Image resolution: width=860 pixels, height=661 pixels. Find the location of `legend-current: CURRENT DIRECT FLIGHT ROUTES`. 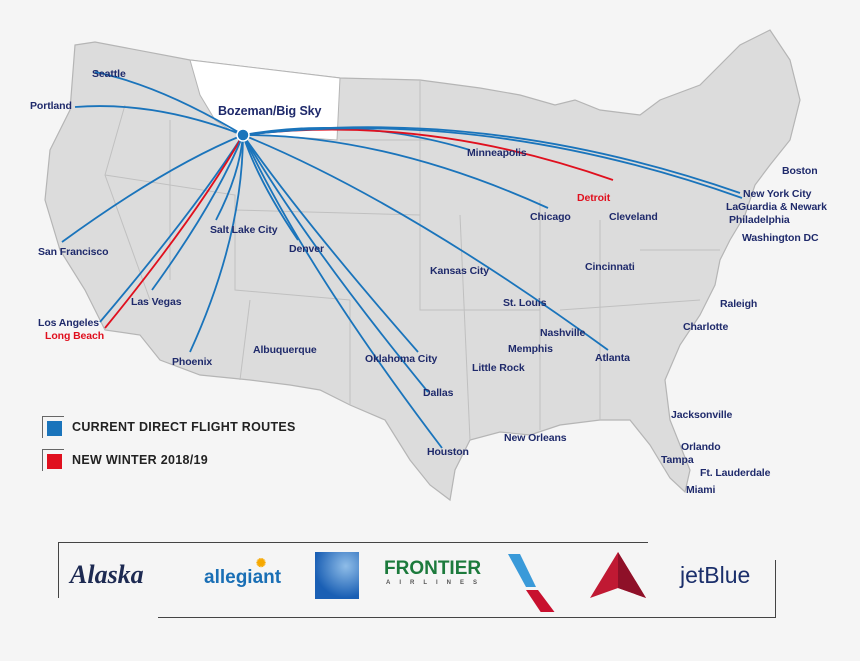

legend-current: CURRENT DIRECT FLIGHT ROUTES is located at coordinates (169, 427).